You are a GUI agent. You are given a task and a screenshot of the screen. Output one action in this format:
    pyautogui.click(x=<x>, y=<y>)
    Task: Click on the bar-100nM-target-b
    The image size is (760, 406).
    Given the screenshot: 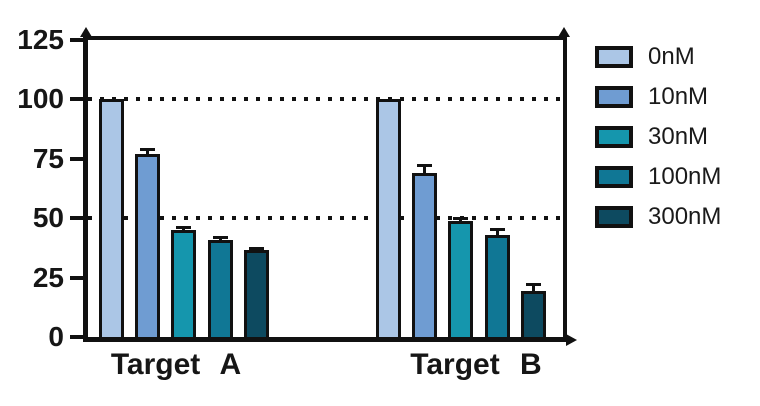 What is the action you would take?
    pyautogui.click(x=497, y=285)
    